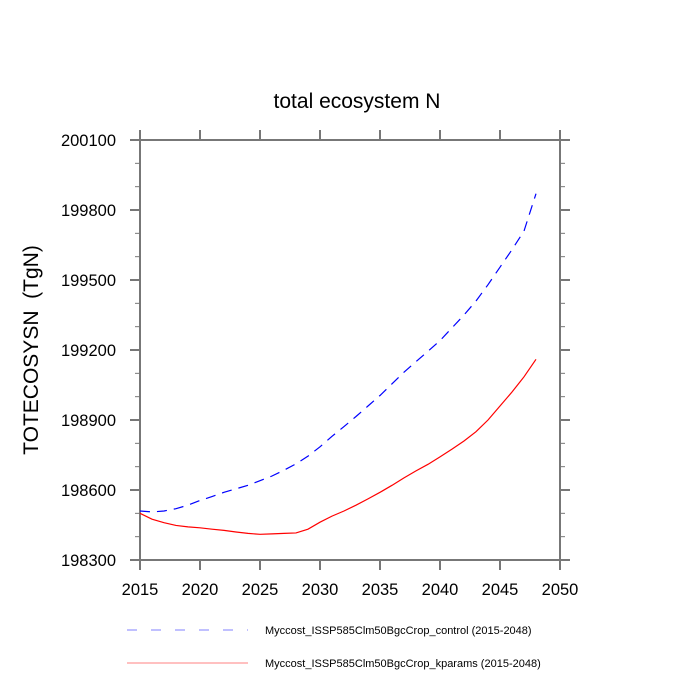 The width and height of the screenshot is (700, 700). I want to click on x-tick-label: 2050, so click(560, 590).